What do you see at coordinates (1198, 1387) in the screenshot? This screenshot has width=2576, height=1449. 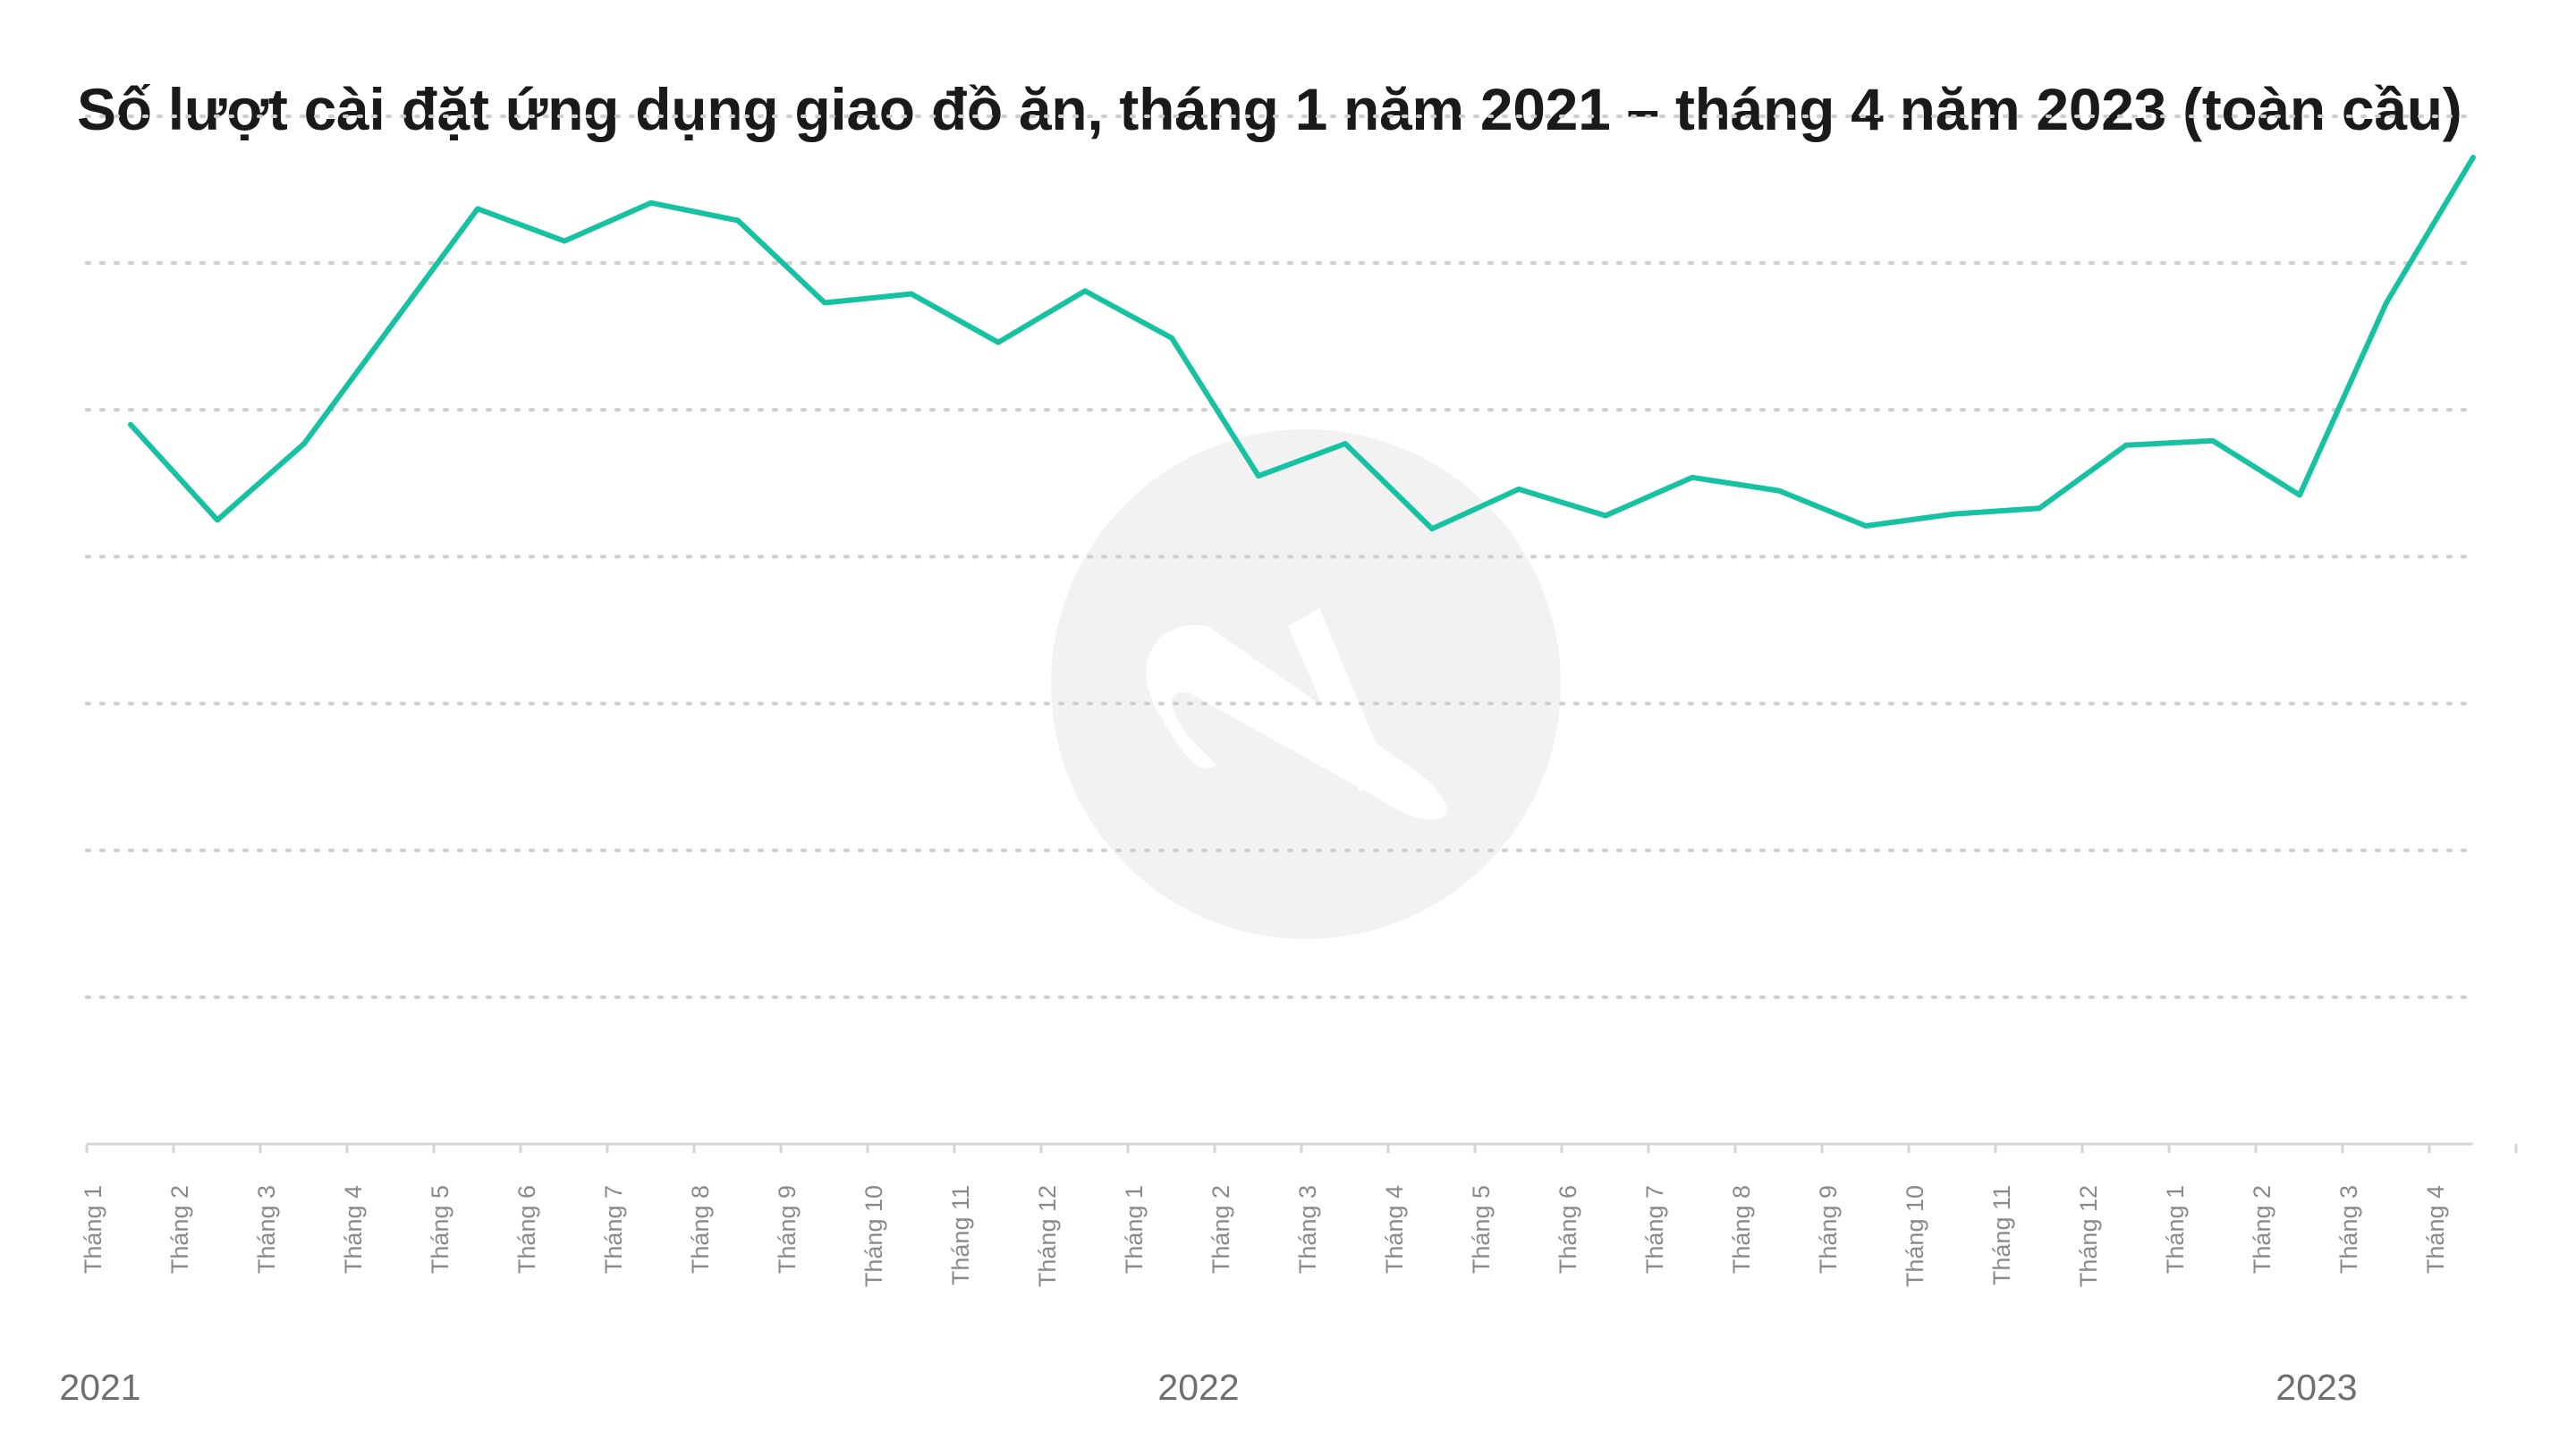 I see `year-label: 2022` at bounding box center [1198, 1387].